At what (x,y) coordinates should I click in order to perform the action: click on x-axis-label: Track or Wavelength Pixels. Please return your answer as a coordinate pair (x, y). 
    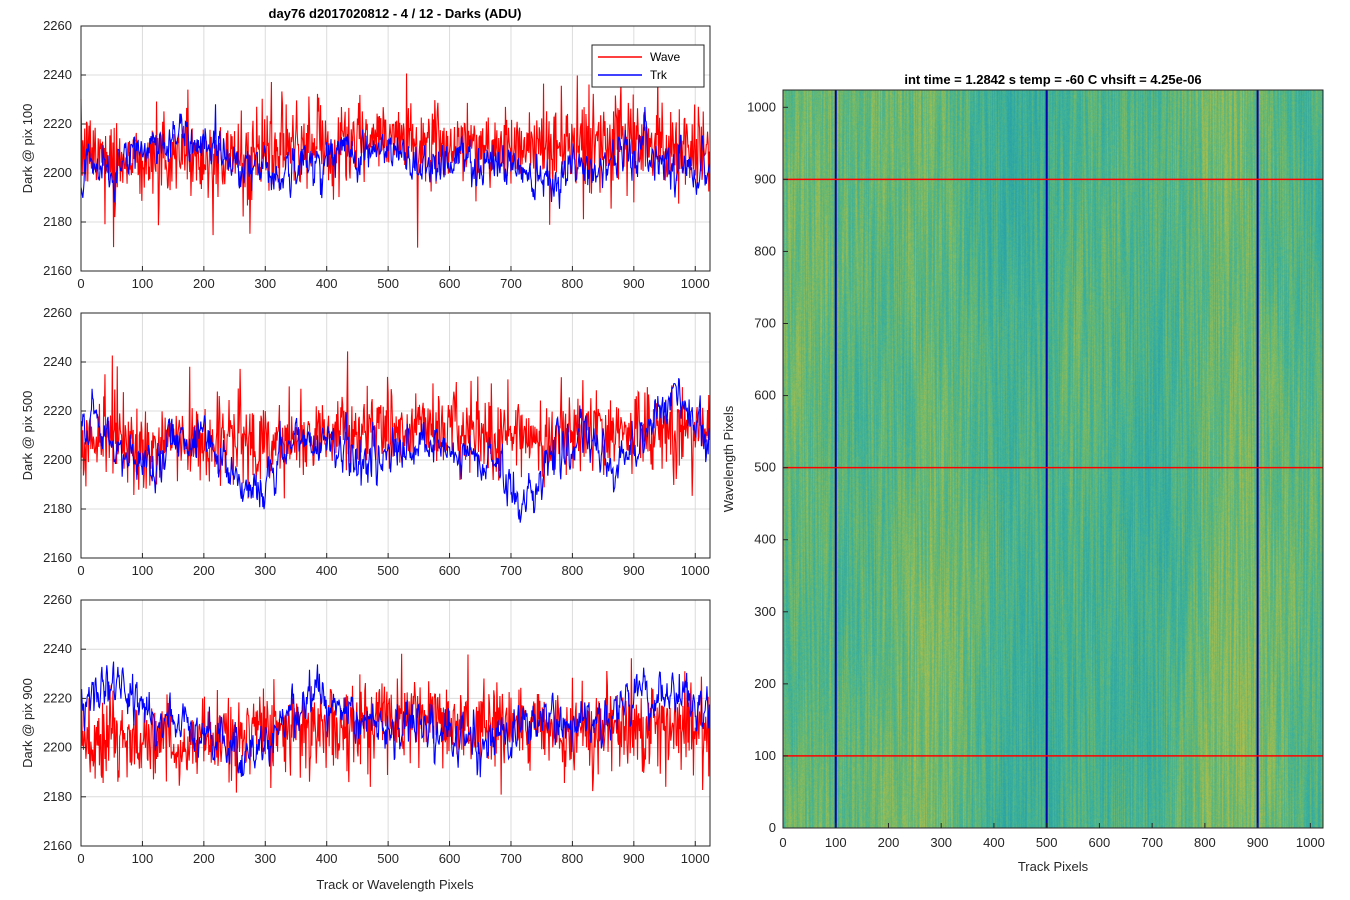
    Looking at the image, I should click on (395, 884).